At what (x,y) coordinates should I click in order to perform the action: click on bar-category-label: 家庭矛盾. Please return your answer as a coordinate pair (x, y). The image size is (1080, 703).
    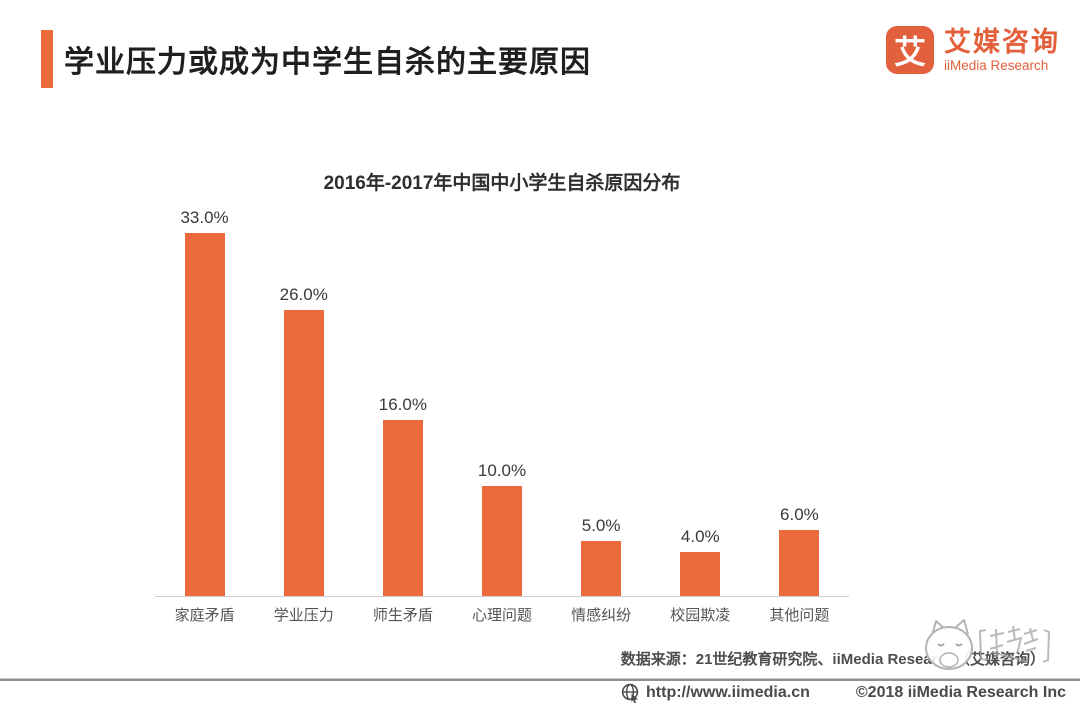
    Looking at the image, I should click on (204, 615).